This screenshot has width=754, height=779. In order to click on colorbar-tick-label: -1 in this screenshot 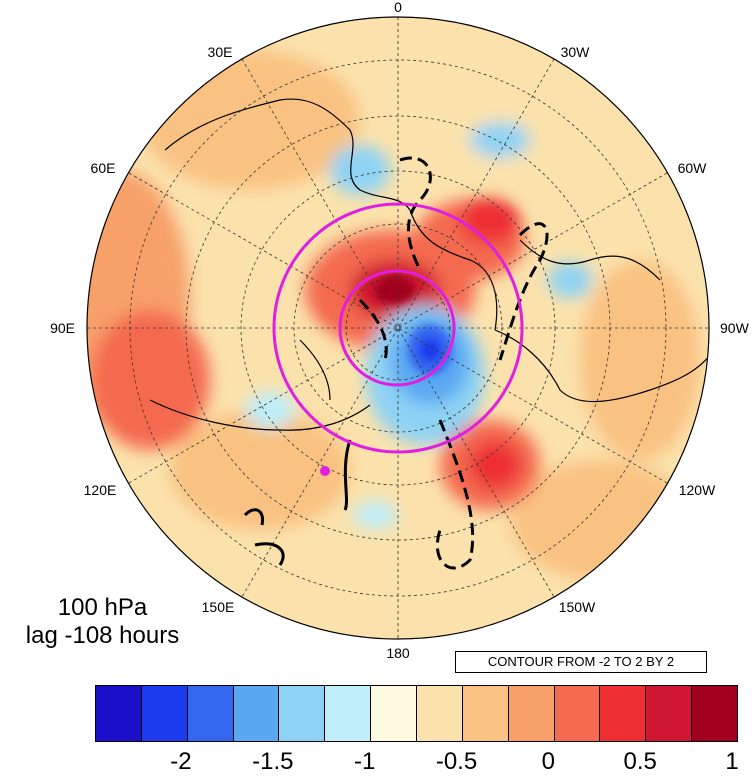, I will do `click(364, 761)`.